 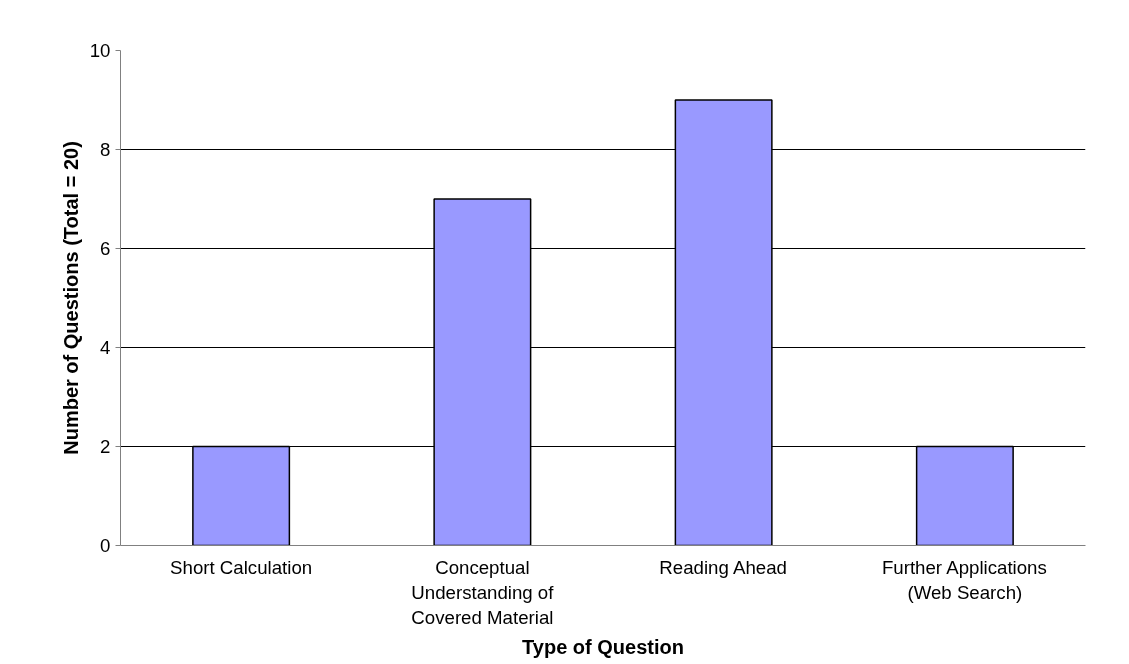 I want to click on y-tick-label: 0, so click(x=105, y=545).